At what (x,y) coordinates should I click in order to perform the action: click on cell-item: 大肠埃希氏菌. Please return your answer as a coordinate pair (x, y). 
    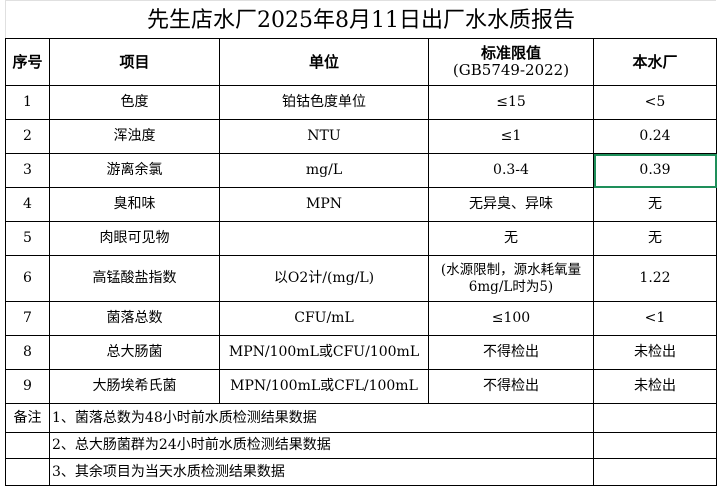
    Looking at the image, I should click on (134, 386).